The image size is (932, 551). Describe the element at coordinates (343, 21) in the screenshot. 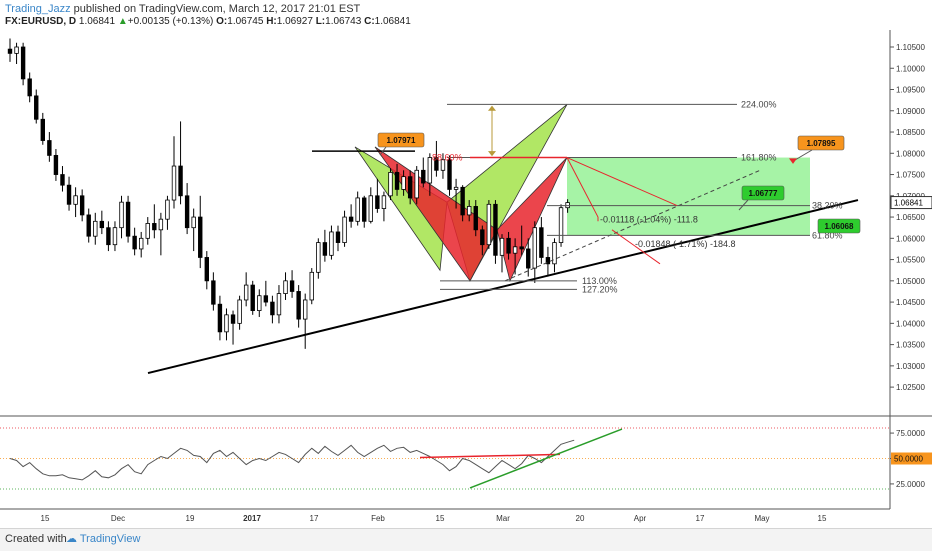

I see `low-value: 1.06743` at that location.